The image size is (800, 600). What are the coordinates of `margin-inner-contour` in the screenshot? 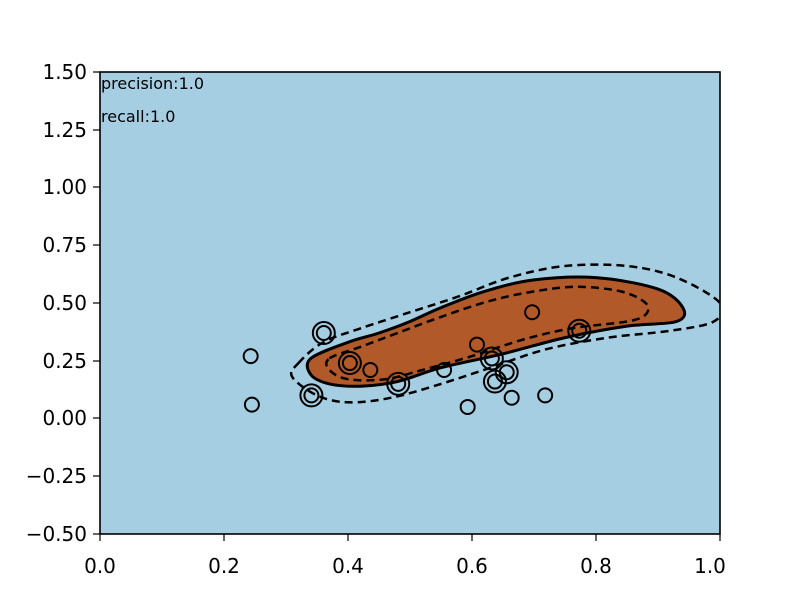 It's located at (487, 333).